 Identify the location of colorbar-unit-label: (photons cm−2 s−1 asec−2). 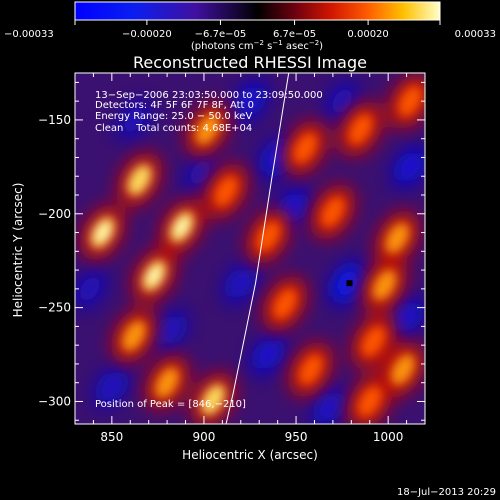
(257, 45).